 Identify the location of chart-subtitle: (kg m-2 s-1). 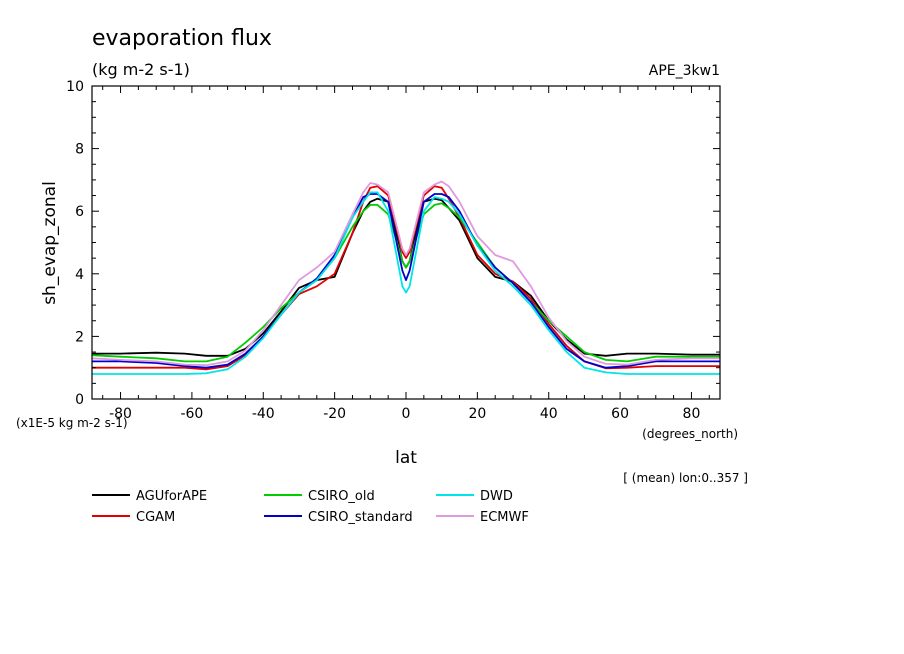
(141, 69).